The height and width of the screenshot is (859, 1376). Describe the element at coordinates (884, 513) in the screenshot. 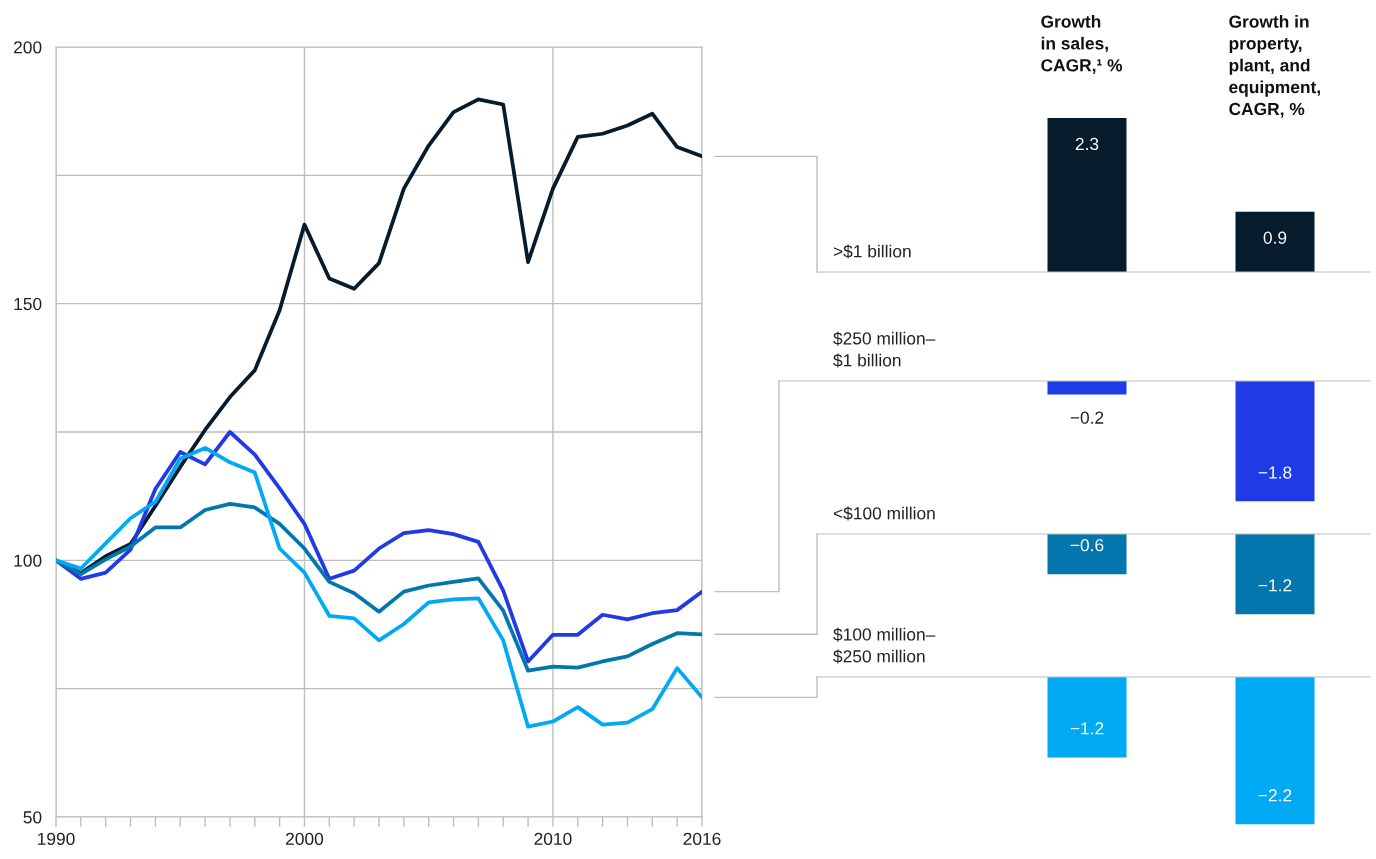

I see `text: <$100 million` at that location.